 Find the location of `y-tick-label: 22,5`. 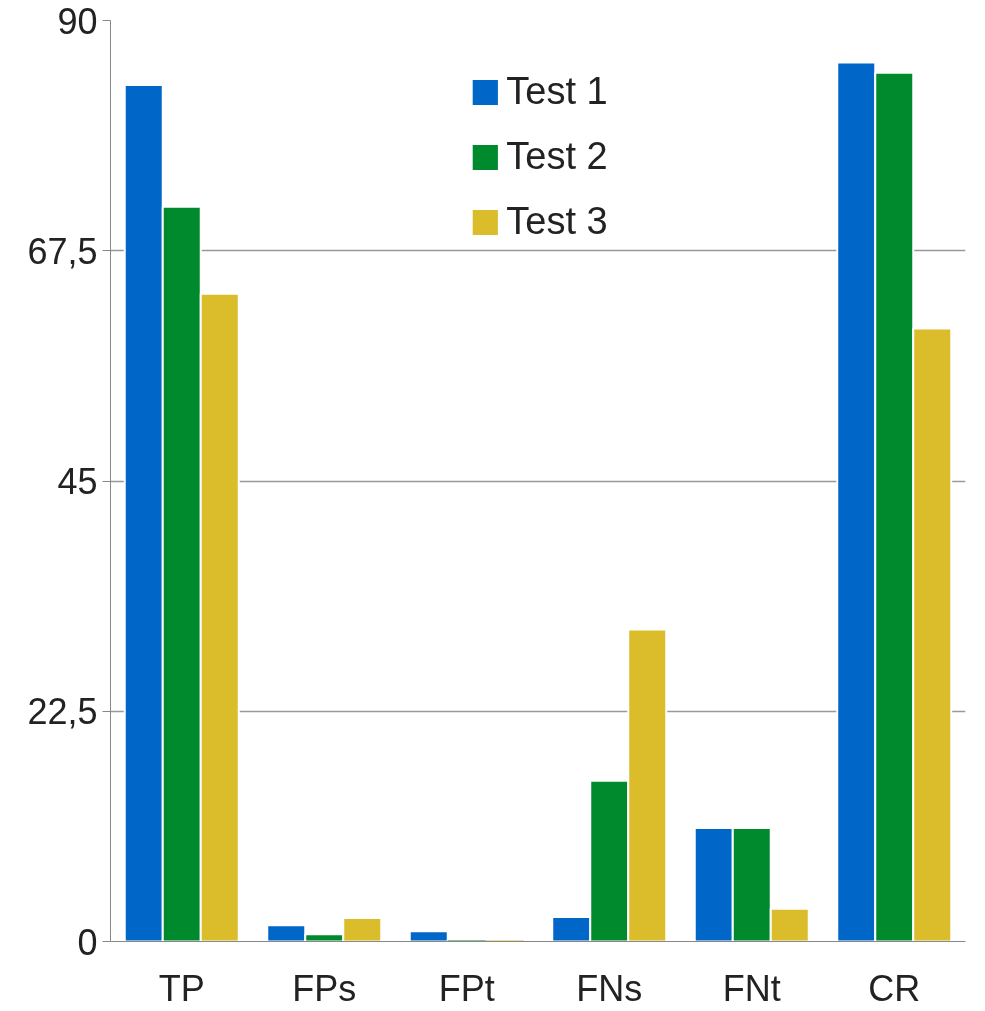

y-tick-label: 22,5 is located at coordinates (62, 712).